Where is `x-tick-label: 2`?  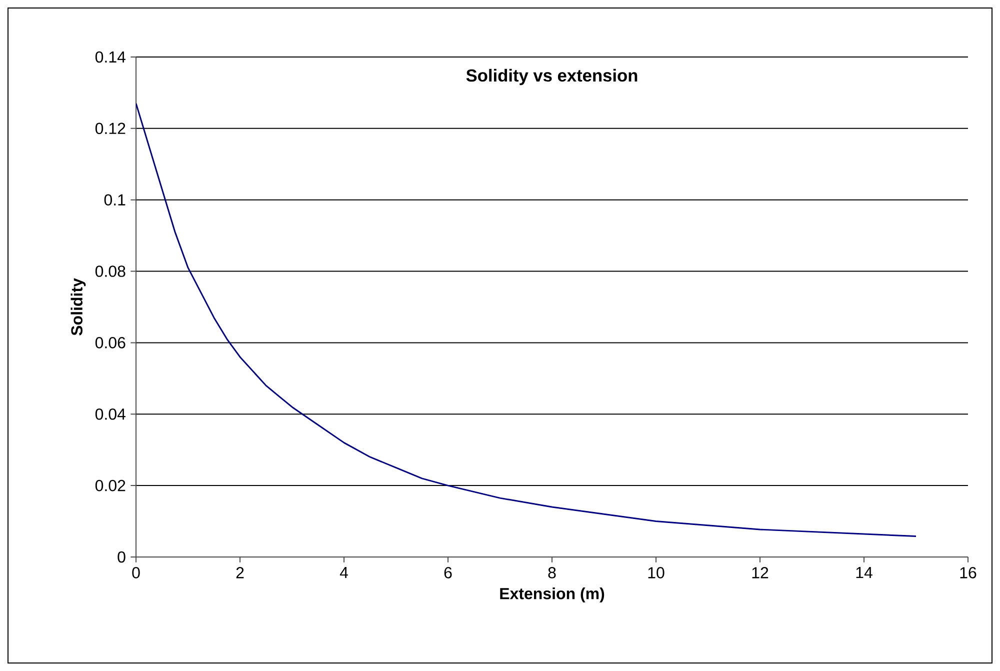 x-tick-label: 2 is located at coordinates (240, 572).